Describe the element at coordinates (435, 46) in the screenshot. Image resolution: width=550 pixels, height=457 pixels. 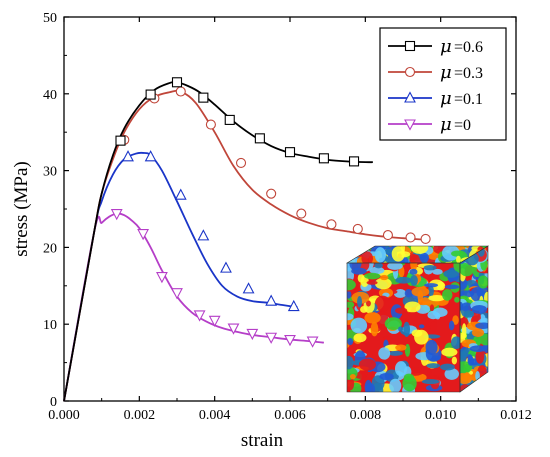
I see `legend-entry: μ =0.6` at that location.